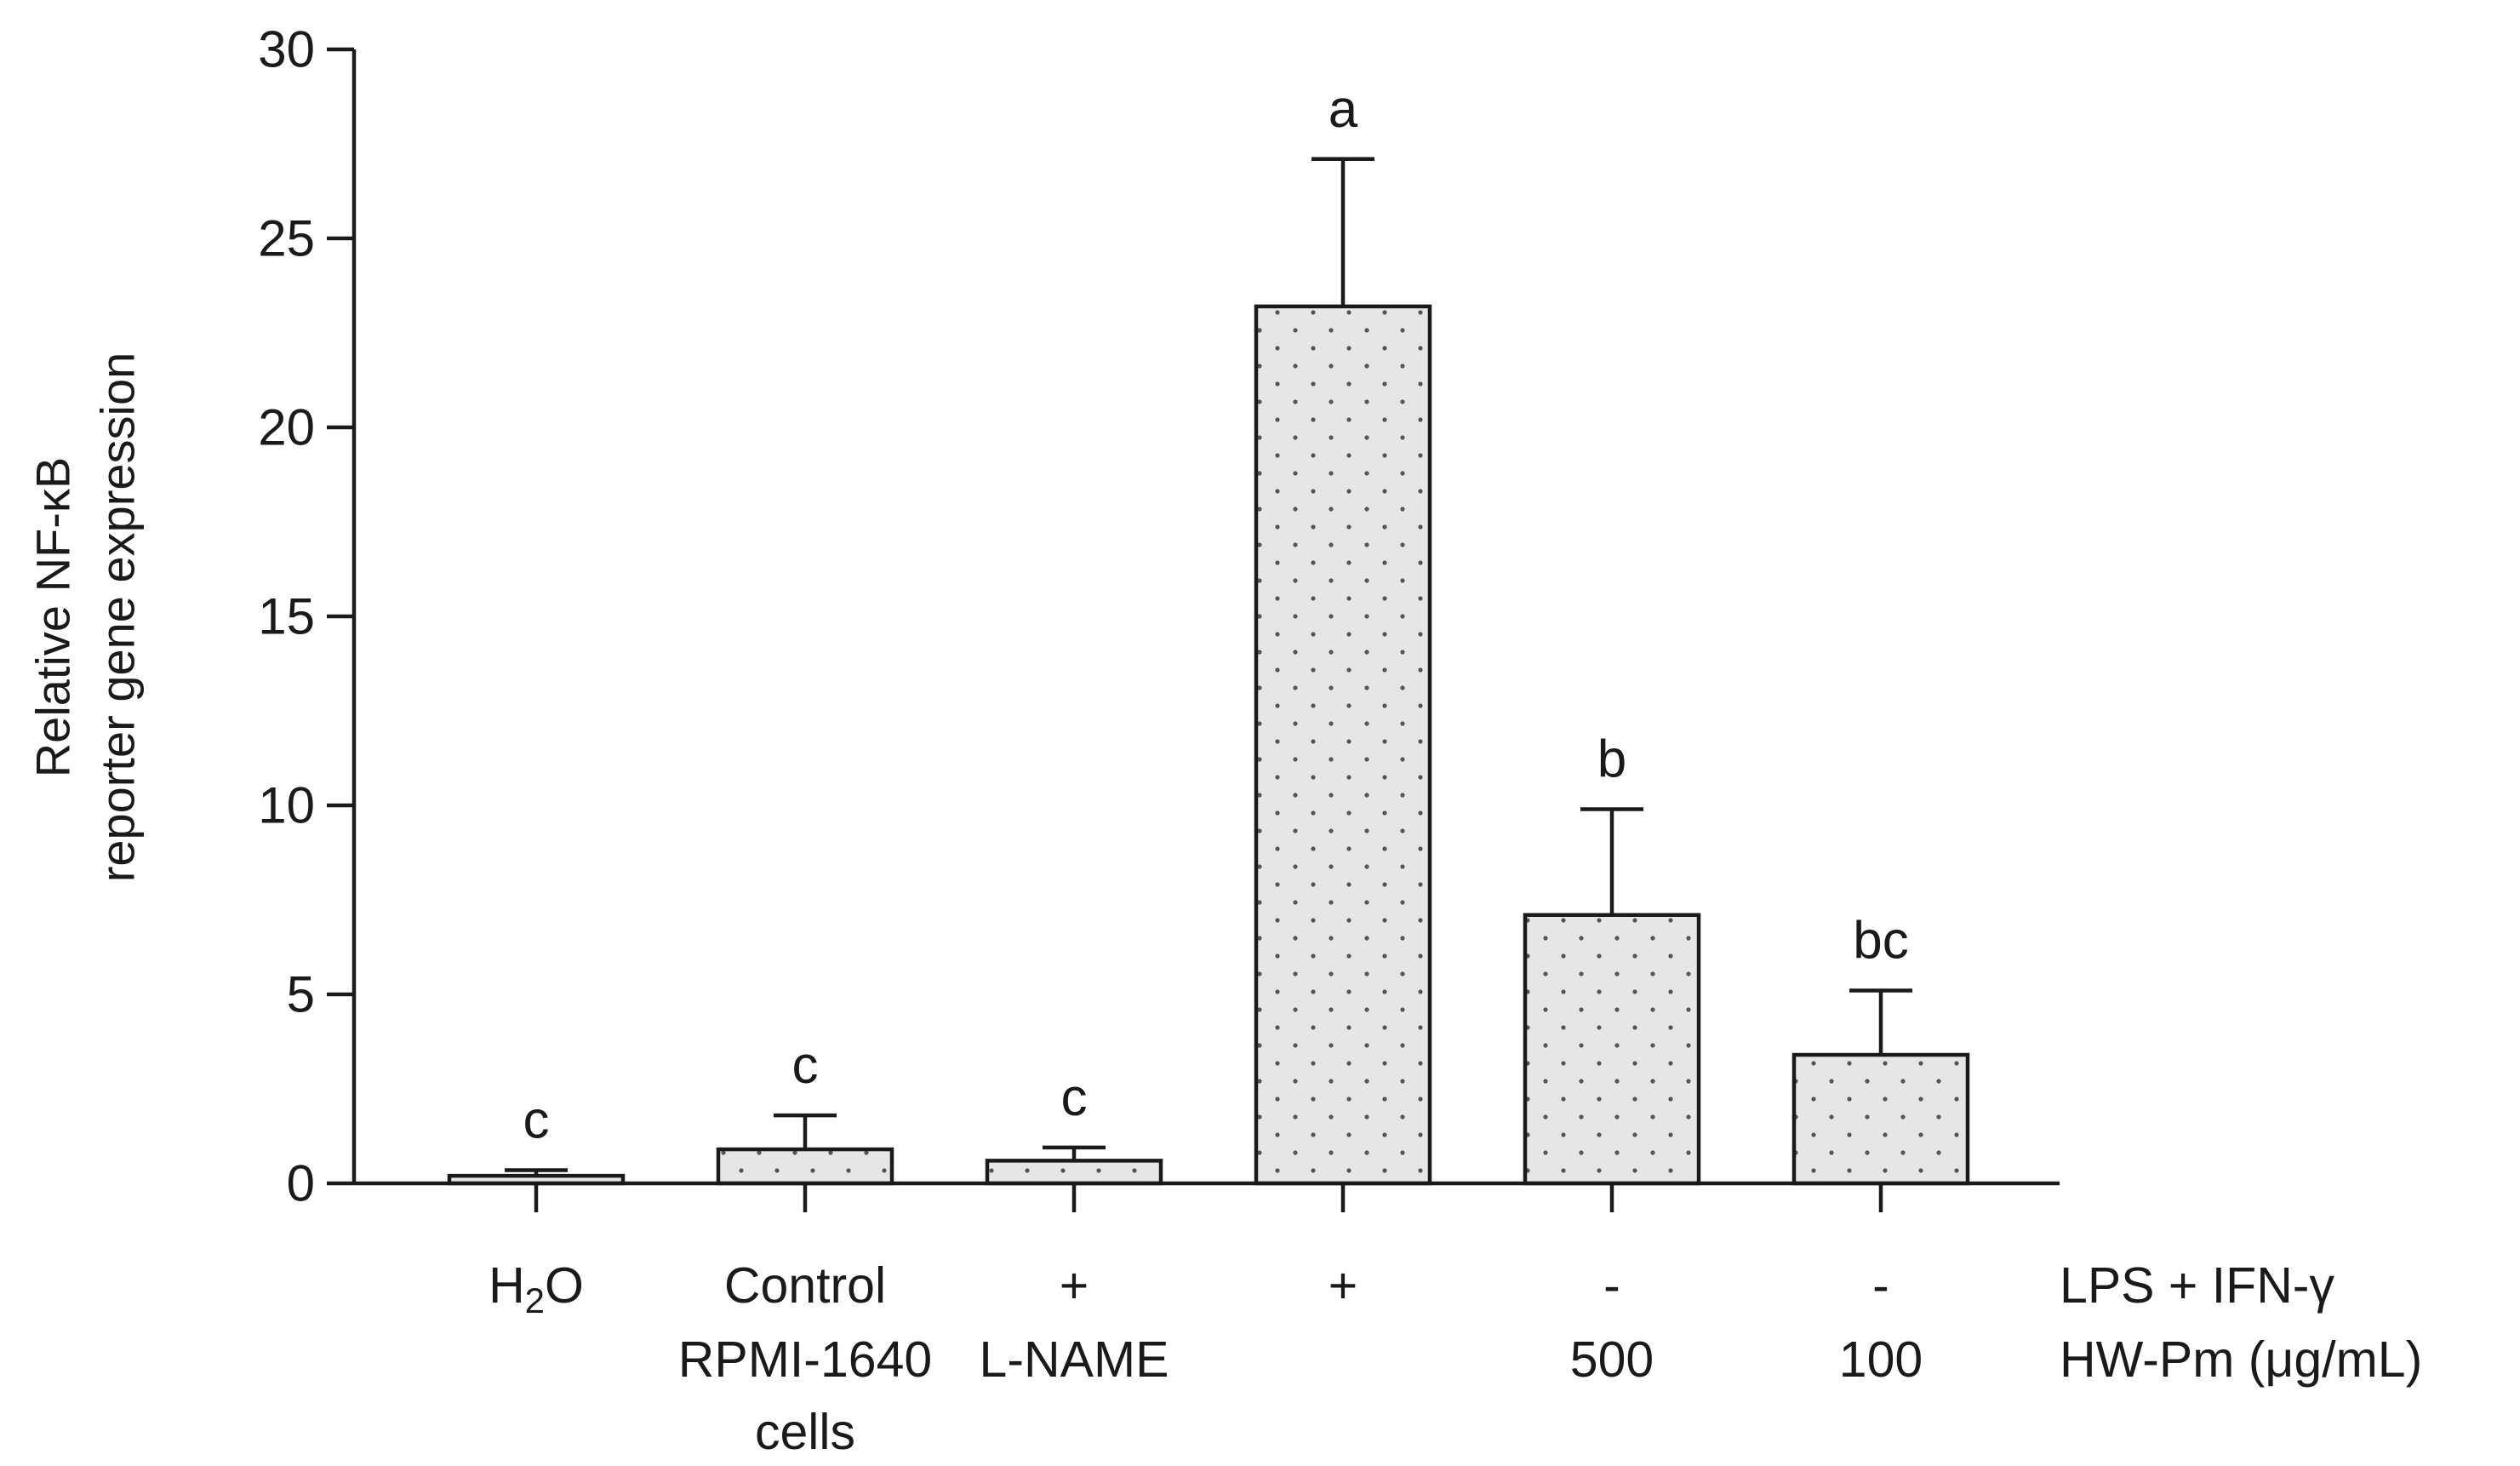  I want to click on y-tick-label: 10, so click(286, 805).